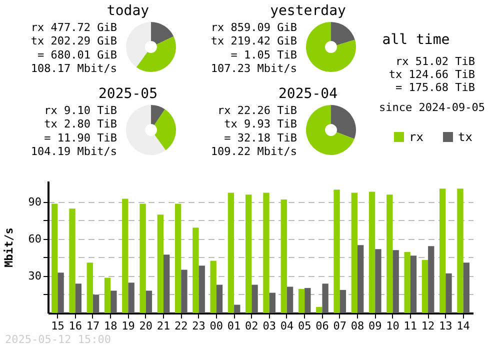 This screenshot has width=500, height=348. Describe the element at coordinates (432, 74) in the screenshot. I see `text: tx 124.66 TiB` at that location.